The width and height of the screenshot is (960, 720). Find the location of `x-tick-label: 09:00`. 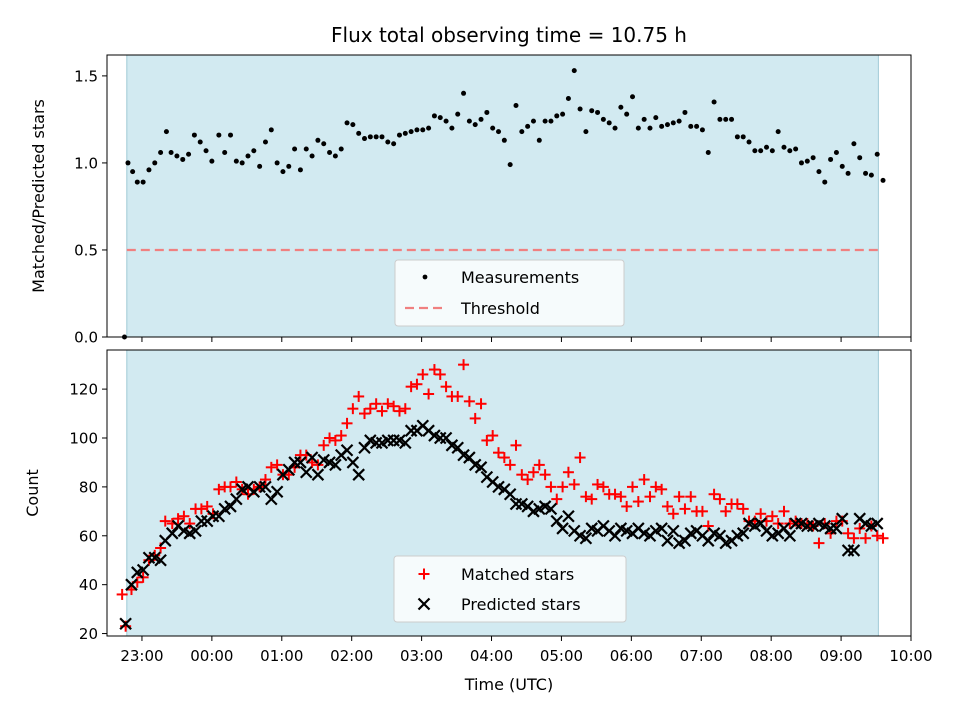

x-tick-label: 09:00 is located at coordinates (840, 656).